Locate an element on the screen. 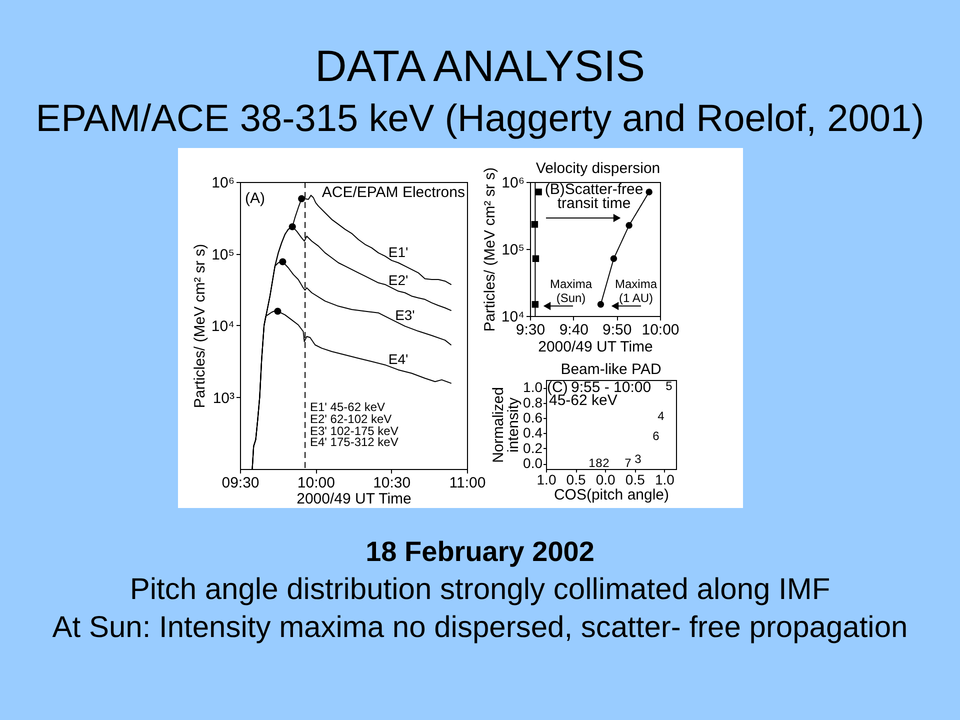 Image resolution: width=960 pixels, height=720 pixels. annotation: 2 is located at coordinates (606, 463).